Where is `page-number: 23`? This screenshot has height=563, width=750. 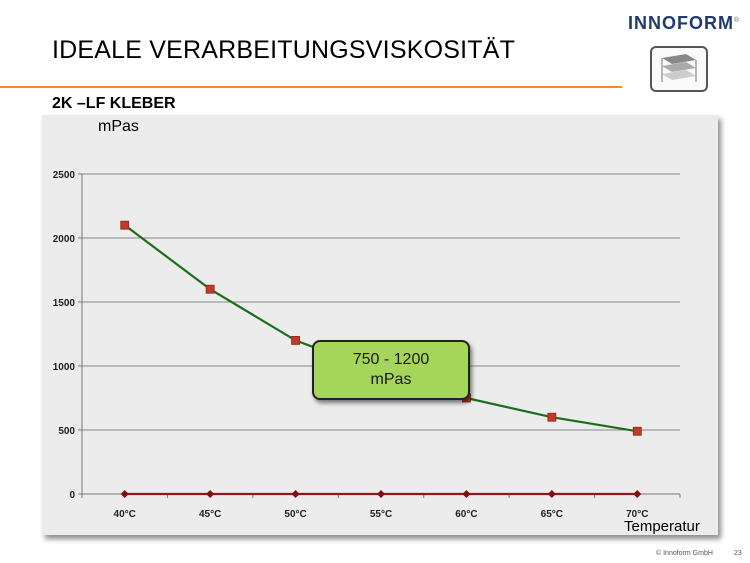 page-number: 23 is located at coordinates (738, 553).